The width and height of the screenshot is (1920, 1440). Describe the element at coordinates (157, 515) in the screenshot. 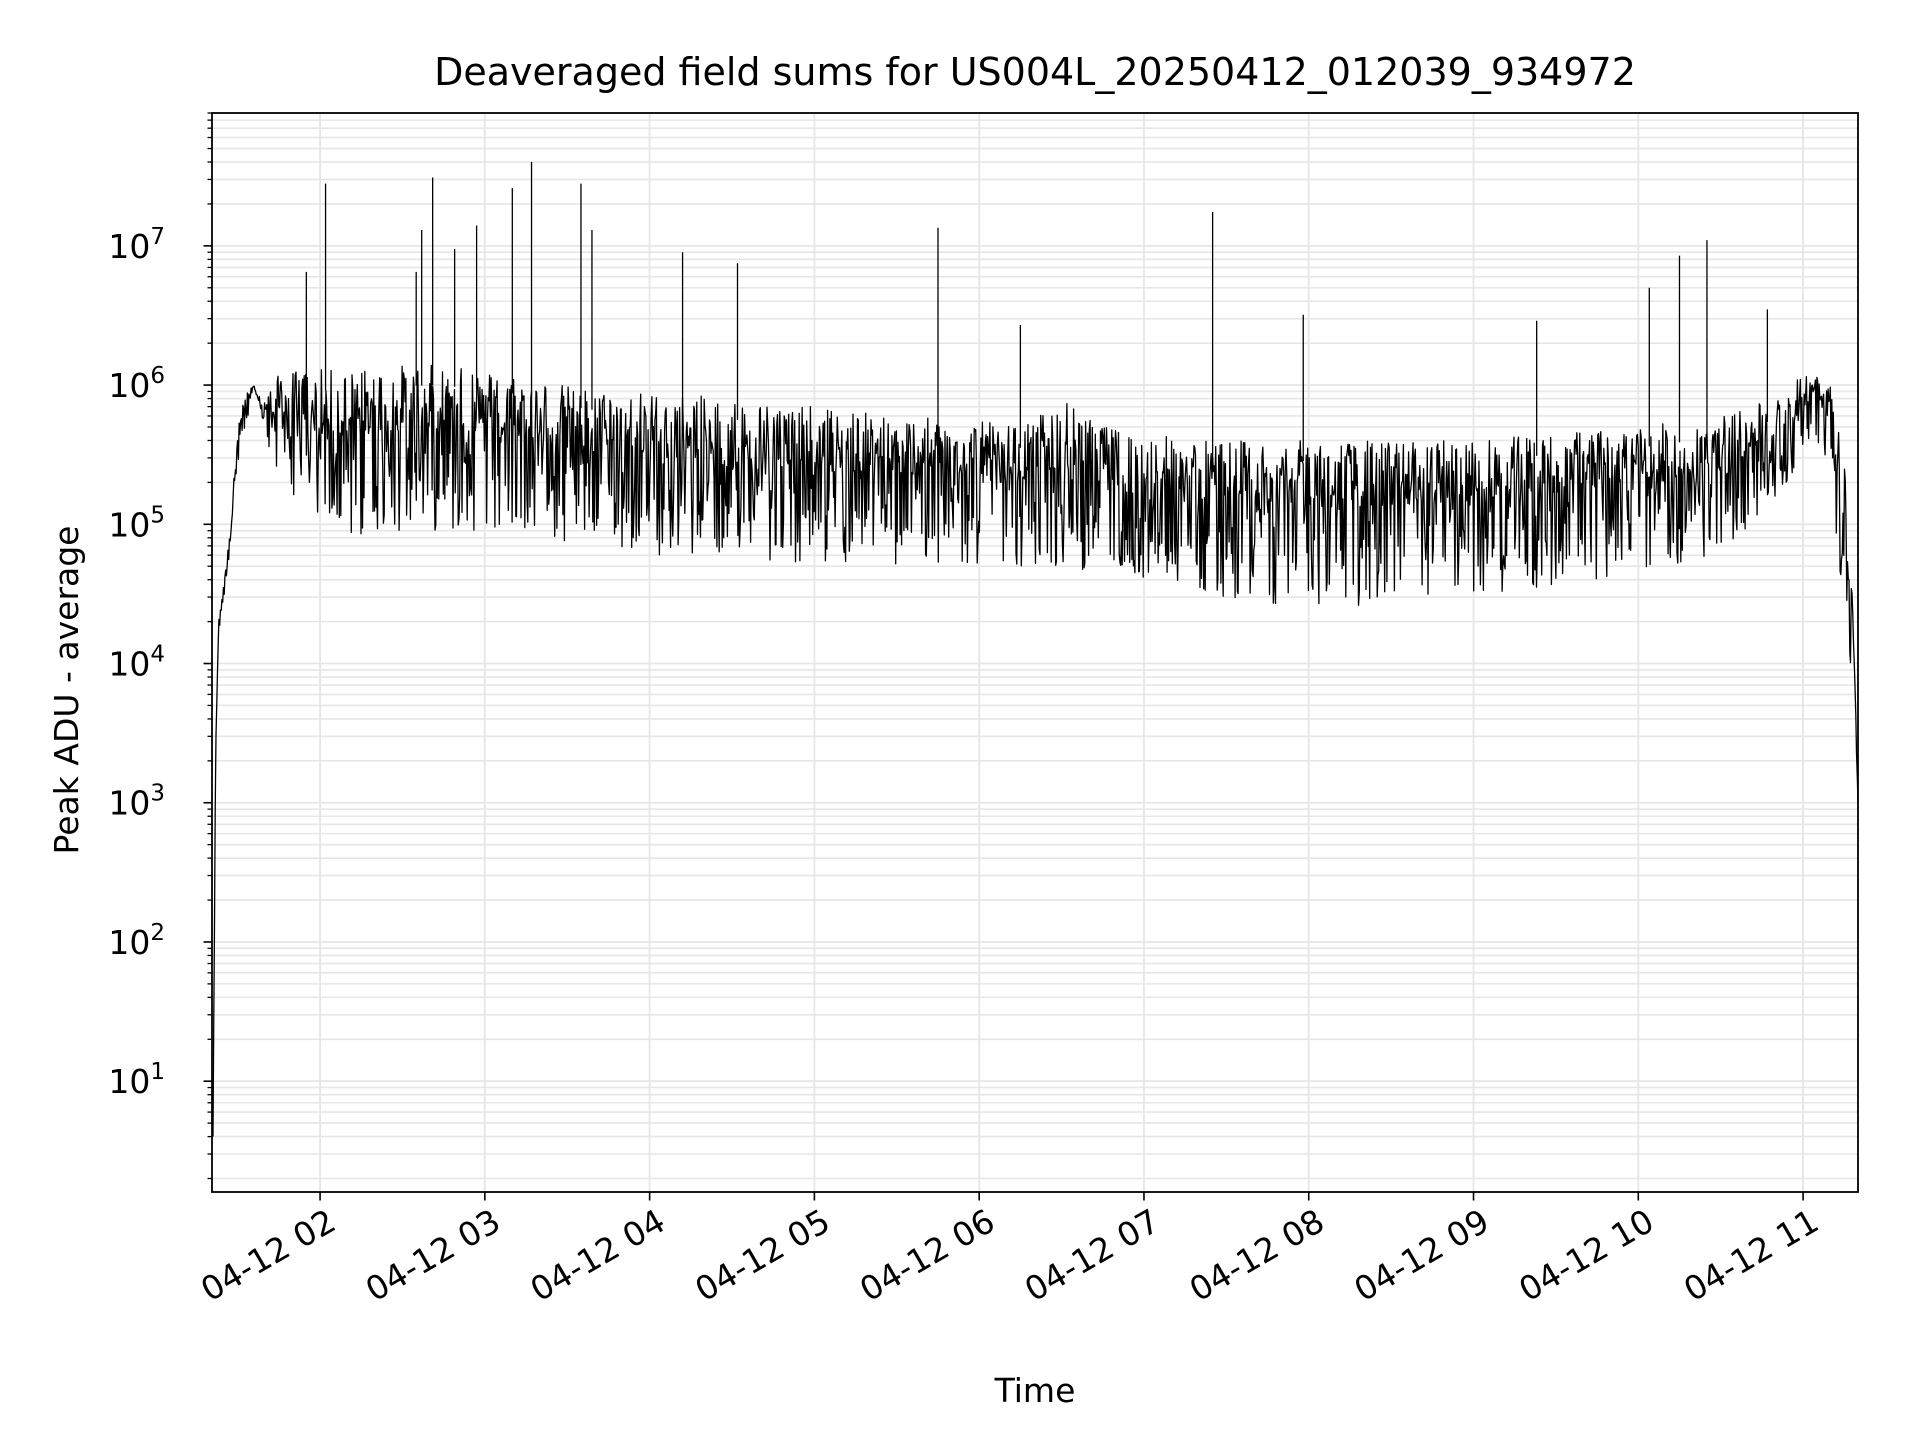

I see `y-tick-label-exponent: 5` at that location.